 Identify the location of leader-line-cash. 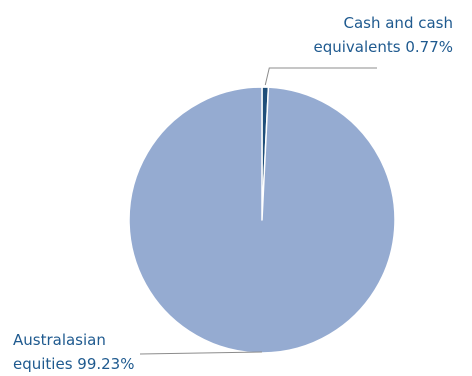
(320, 76).